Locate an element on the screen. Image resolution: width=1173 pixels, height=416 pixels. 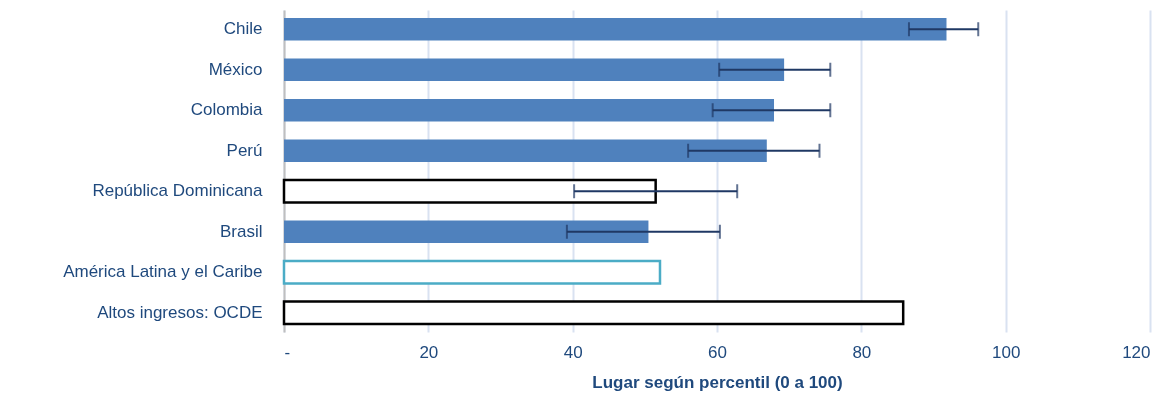
y-tick-label: México is located at coordinates (235, 69).